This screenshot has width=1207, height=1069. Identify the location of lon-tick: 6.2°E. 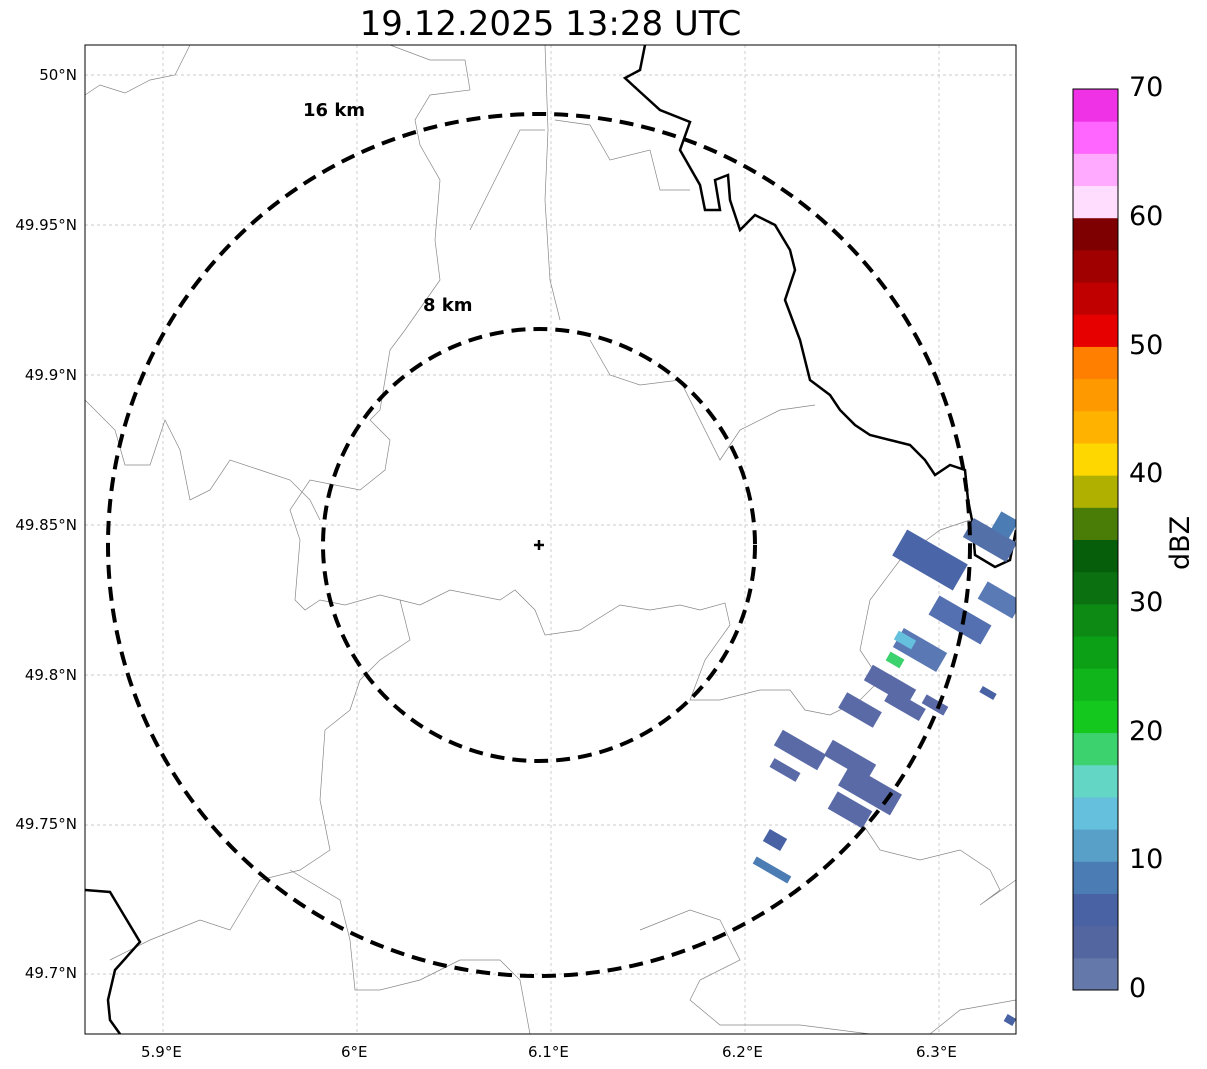
(742, 1052).